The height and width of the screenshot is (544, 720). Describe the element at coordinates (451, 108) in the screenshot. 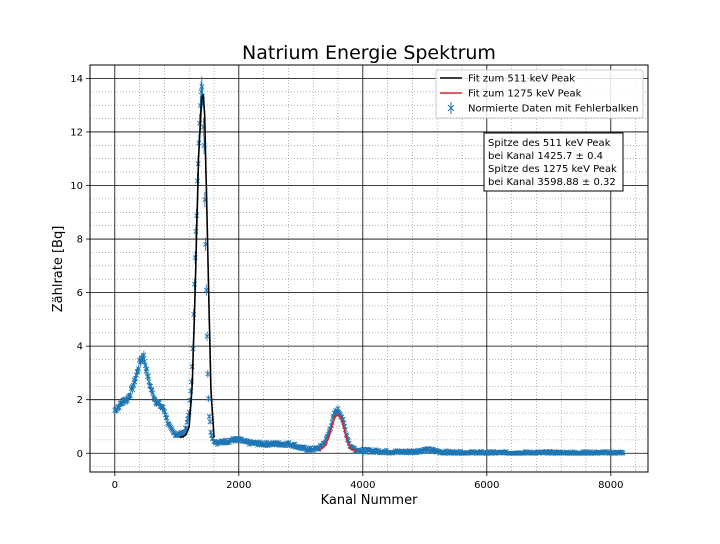

I see `legend-swatch-data` at that location.